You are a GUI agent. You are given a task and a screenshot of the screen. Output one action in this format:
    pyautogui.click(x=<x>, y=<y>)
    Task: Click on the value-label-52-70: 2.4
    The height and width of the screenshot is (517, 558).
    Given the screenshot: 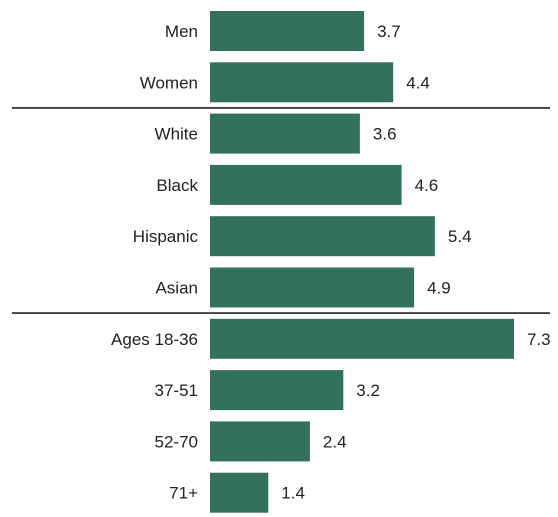 What is the action you would take?
    pyautogui.click(x=335, y=441)
    